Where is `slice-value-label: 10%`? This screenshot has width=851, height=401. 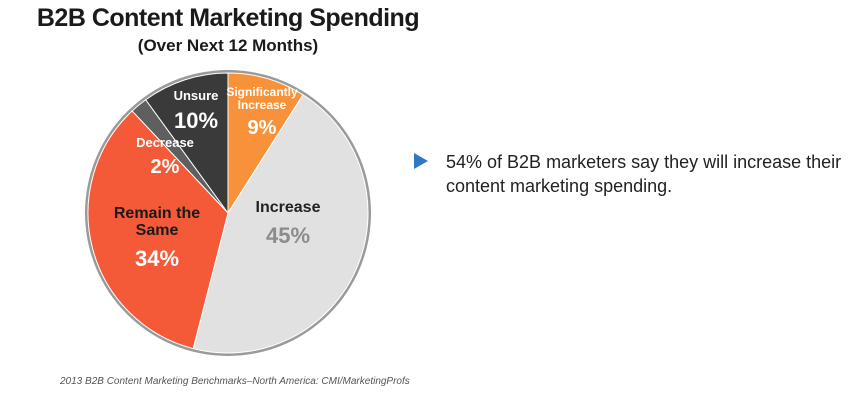 slice-value-label: 10% is located at coordinates (196, 120).